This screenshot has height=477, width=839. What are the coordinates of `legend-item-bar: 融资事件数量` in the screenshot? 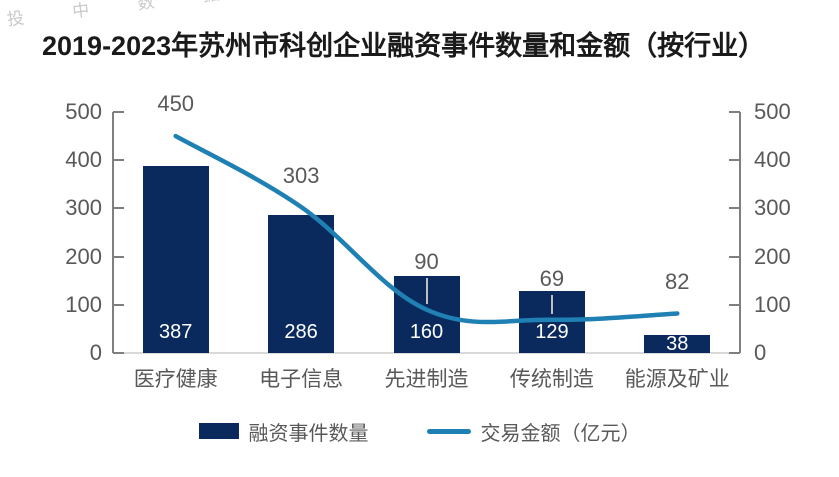 It's located at (283, 431).